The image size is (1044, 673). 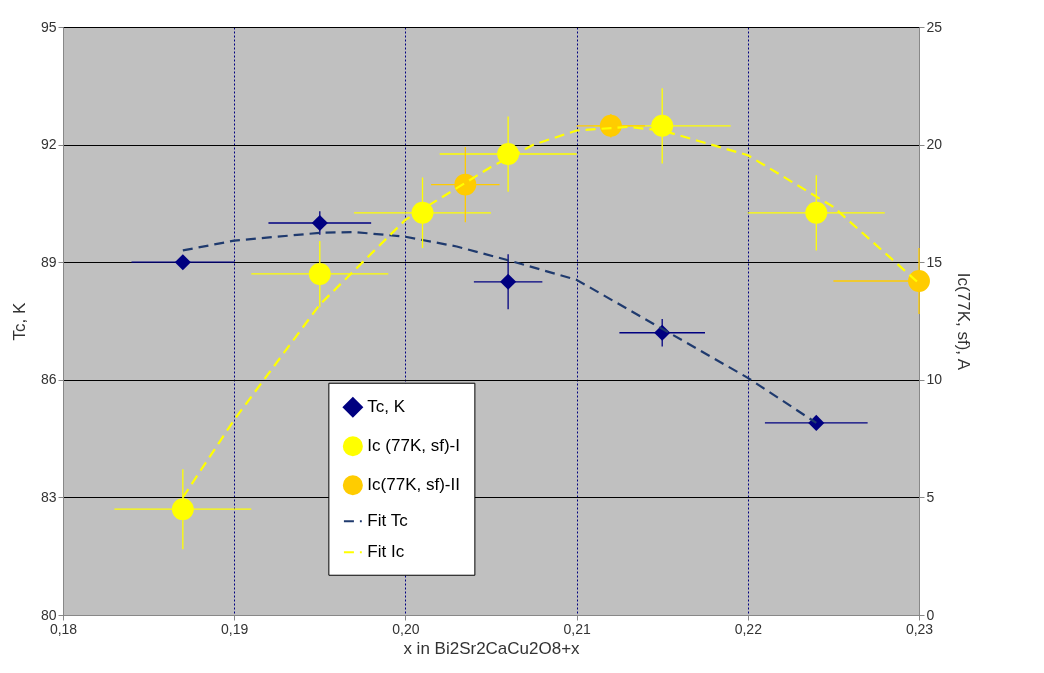 What do you see at coordinates (964, 321) in the screenshot?
I see `y2-axis-title: Ic(77K, sf), A` at bounding box center [964, 321].